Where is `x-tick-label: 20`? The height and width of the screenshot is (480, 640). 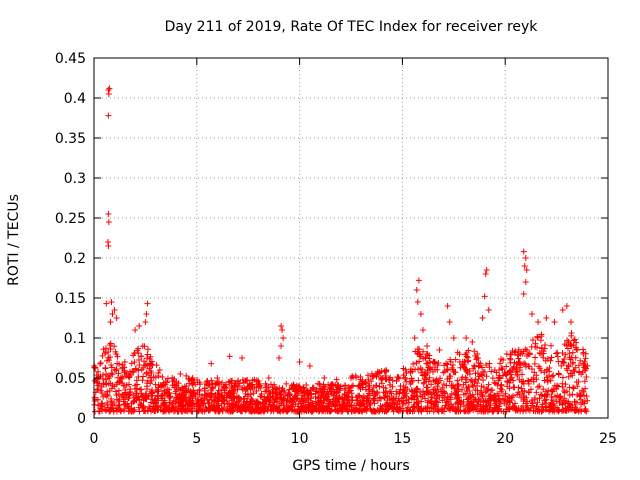
x-tick-label: 20 is located at coordinates (505, 439).